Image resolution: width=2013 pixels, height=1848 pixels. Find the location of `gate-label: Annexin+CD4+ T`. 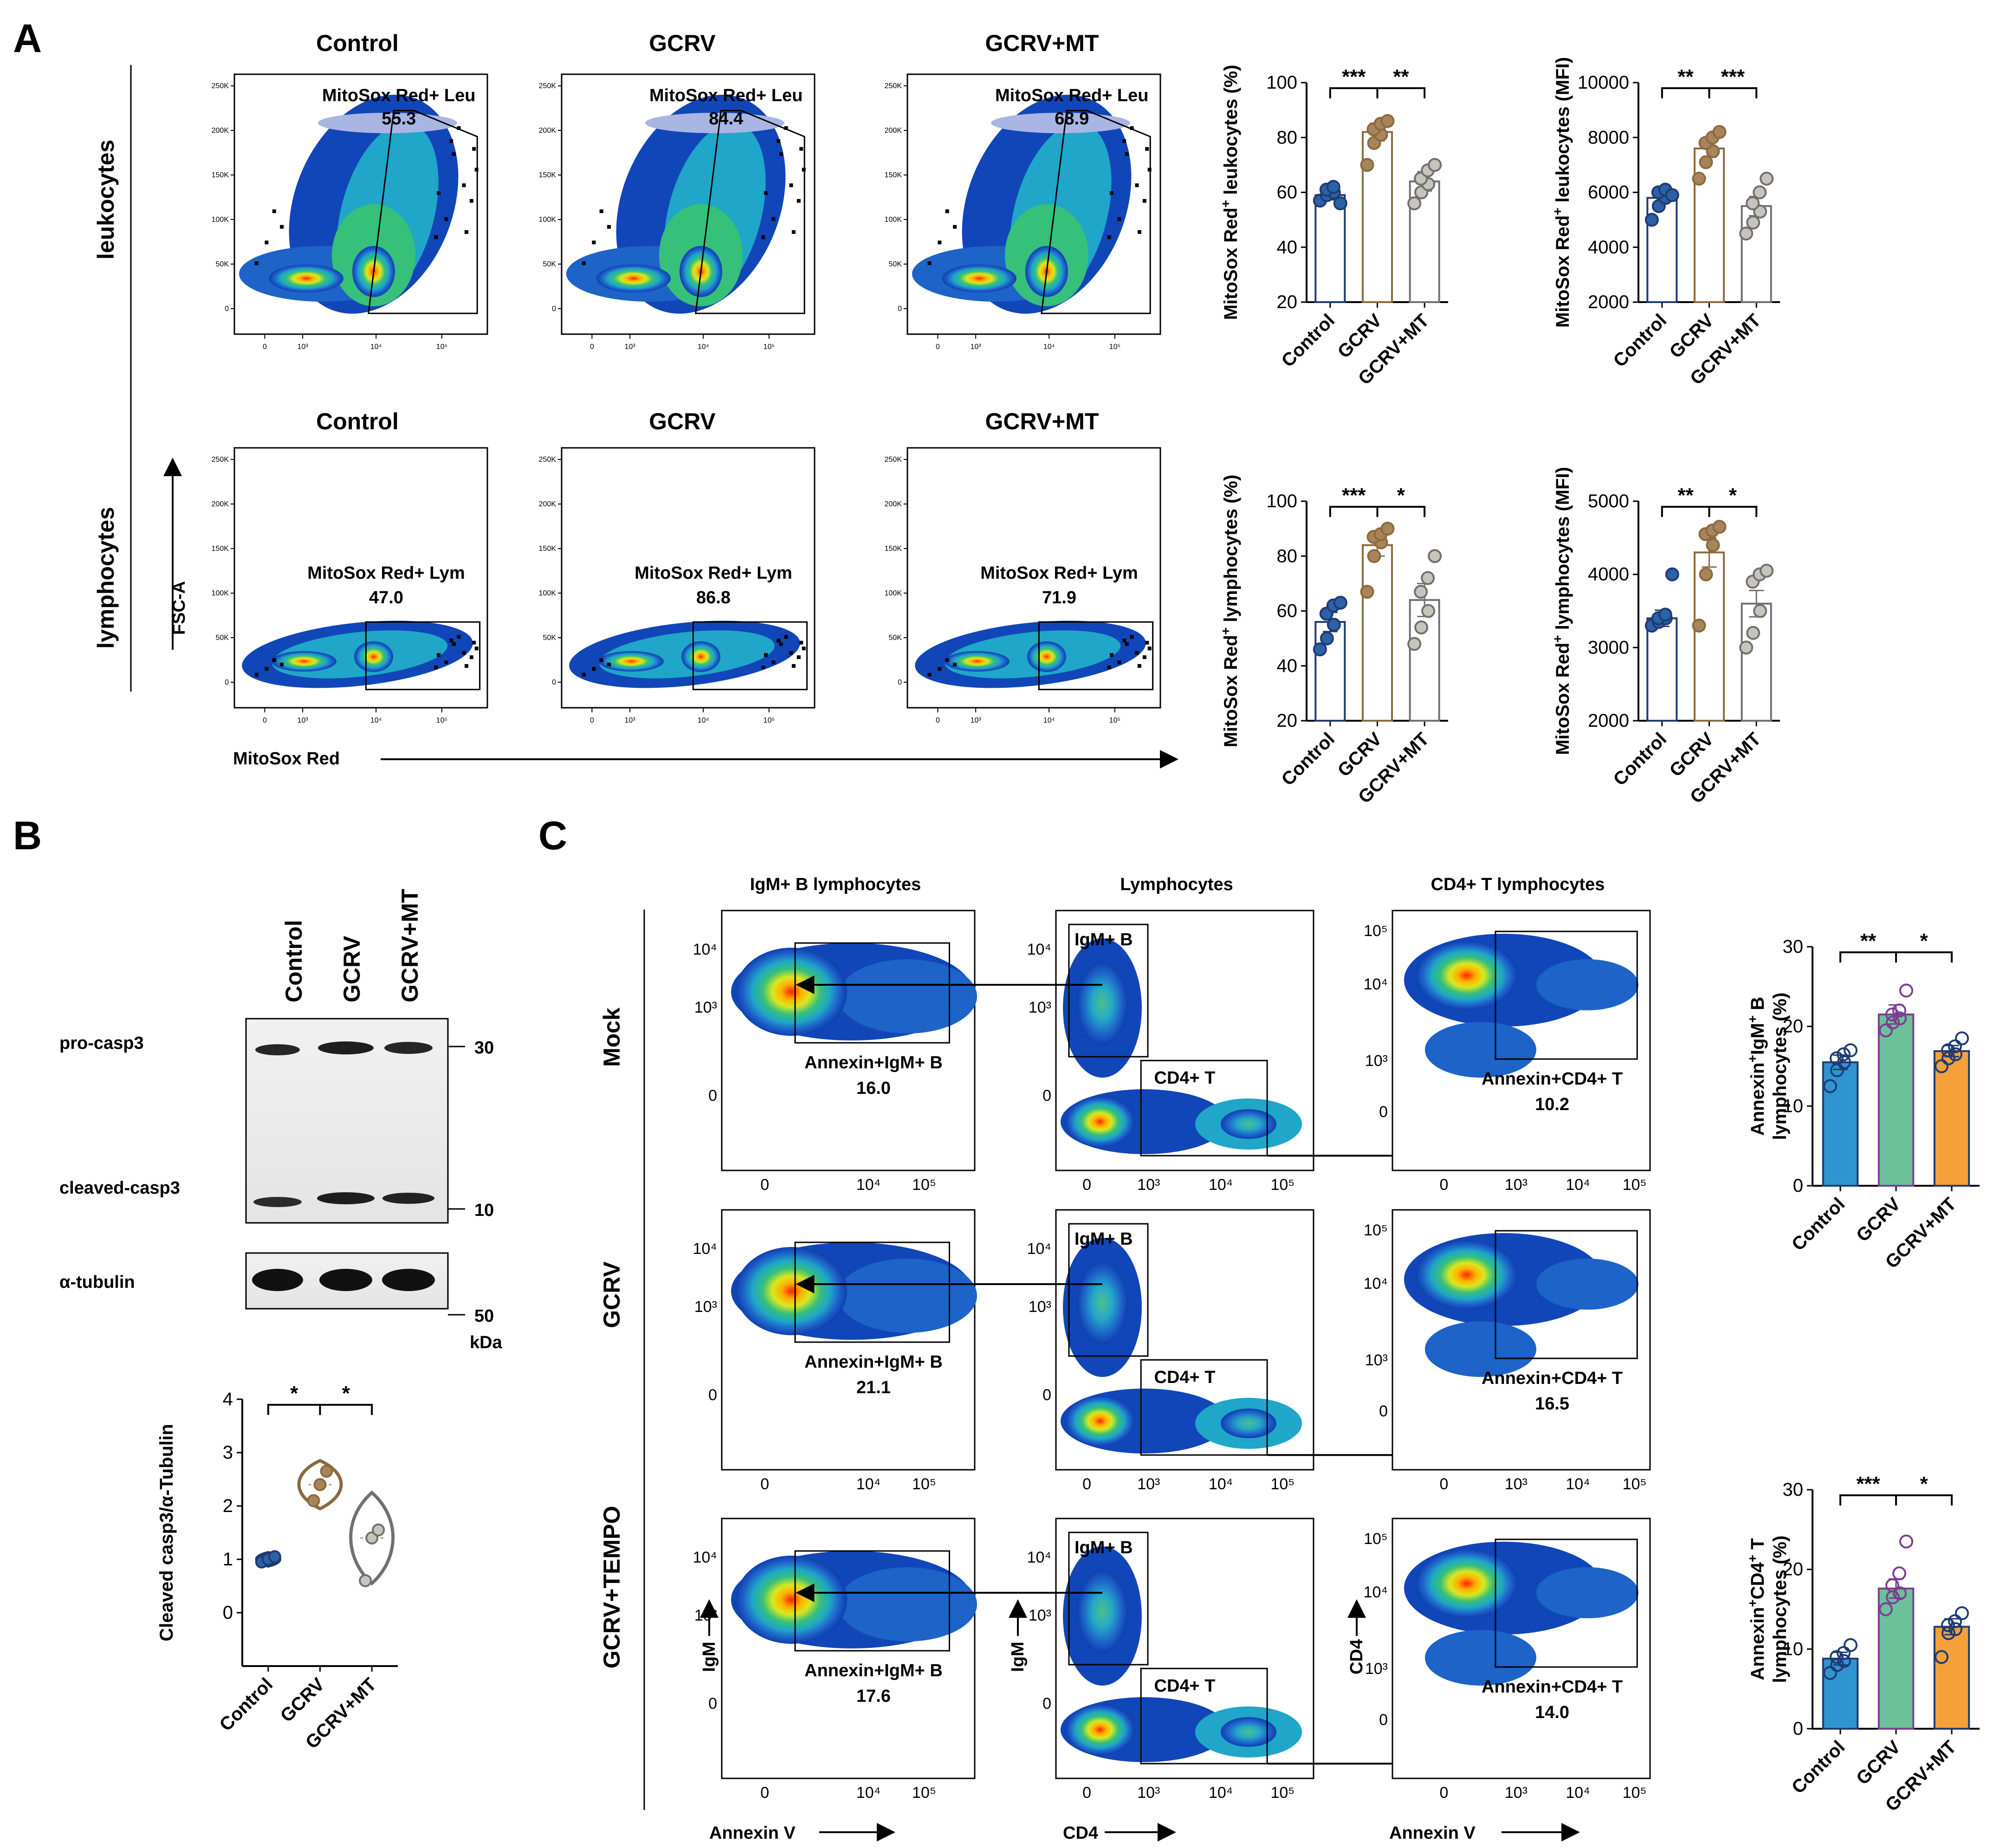

gate-label: Annexin+CD4+ T is located at coordinates (1552, 1378).